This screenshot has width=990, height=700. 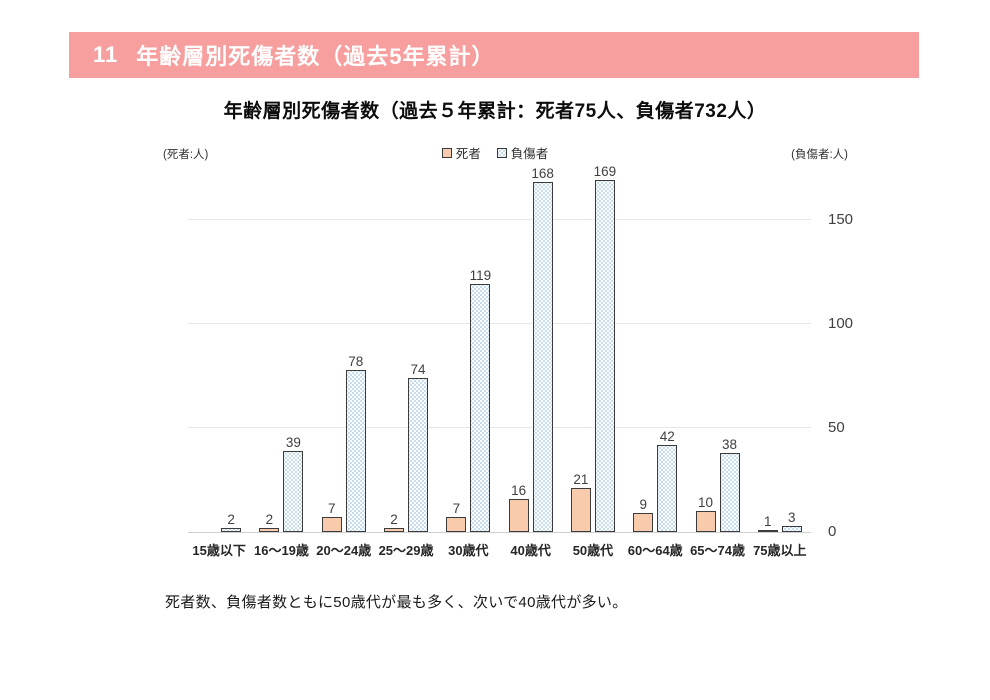 I want to click on legend-item-injured: 負傷者, so click(x=522, y=152).